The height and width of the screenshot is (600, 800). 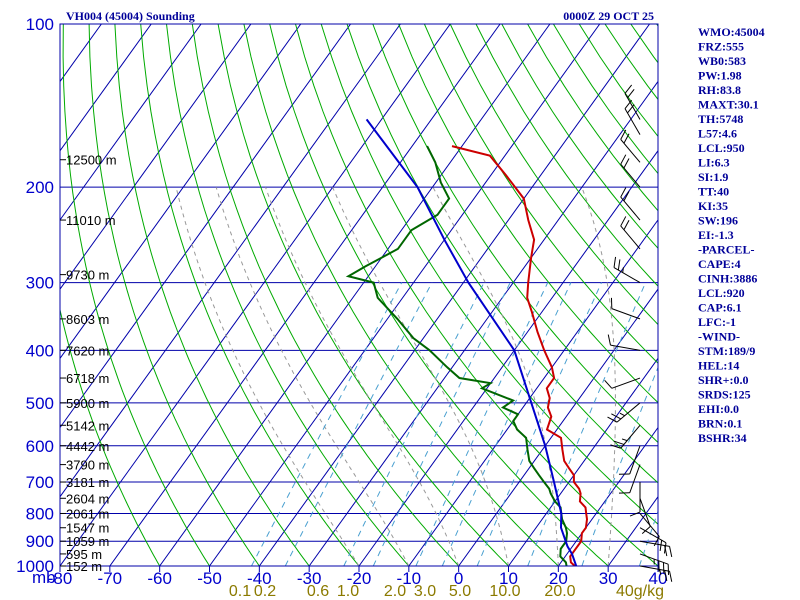 I want to click on temperature-tick-label: -20, so click(x=359, y=578).